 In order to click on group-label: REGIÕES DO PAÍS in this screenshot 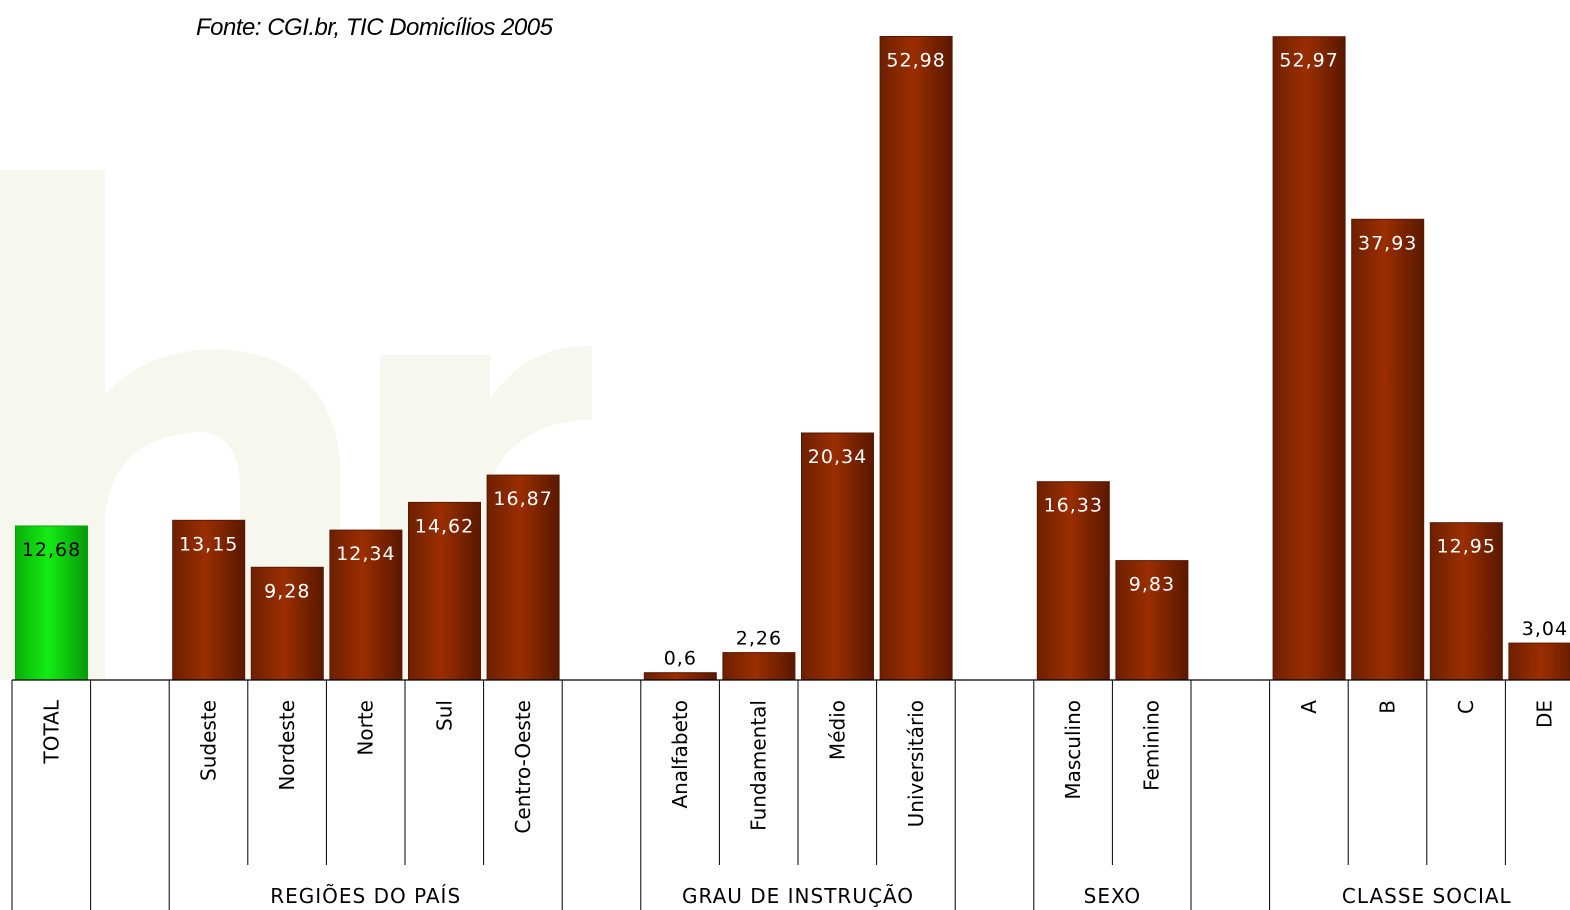, I will do `click(365, 896)`.